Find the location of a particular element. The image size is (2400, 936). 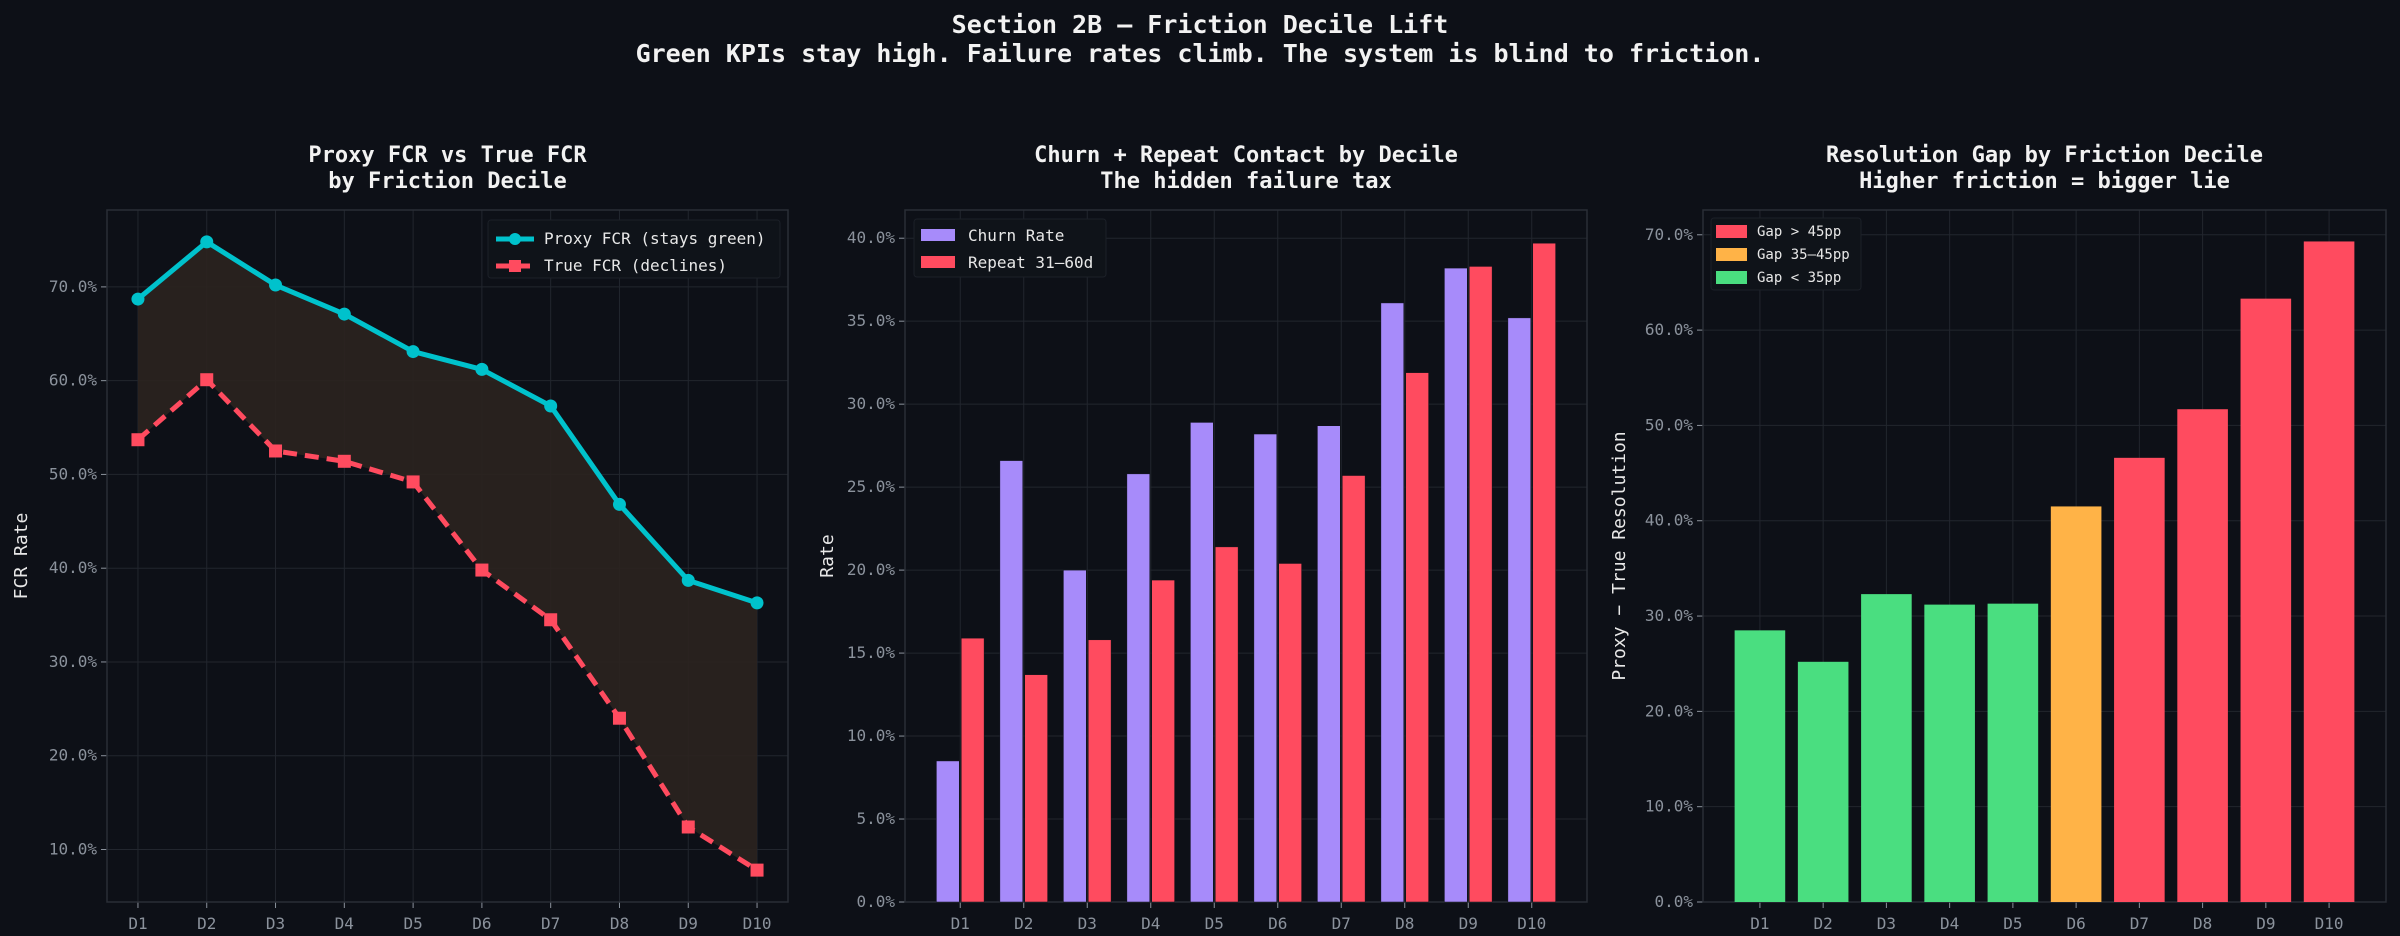

legend-marker is located at coordinates (515, 266).